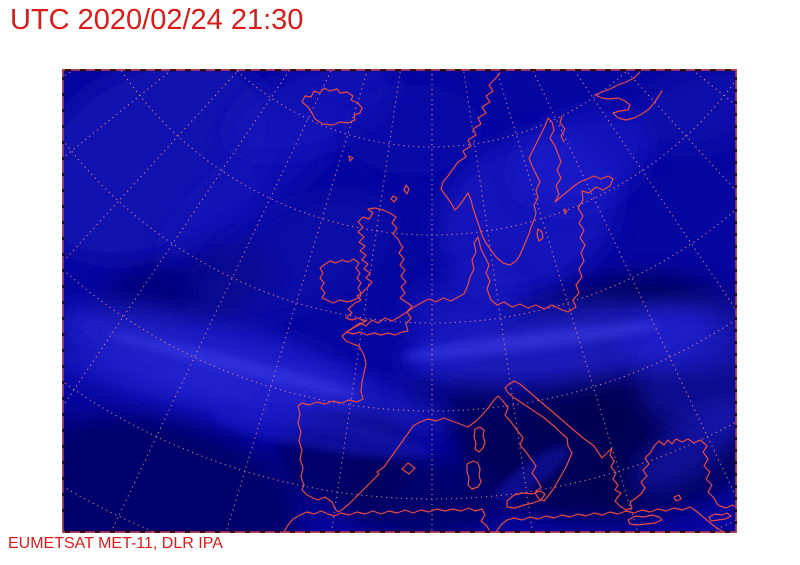 This screenshot has width=800, height=565. What do you see at coordinates (232, 364) in the screenshot?
I see `cloud-filament-left` at bounding box center [232, 364].